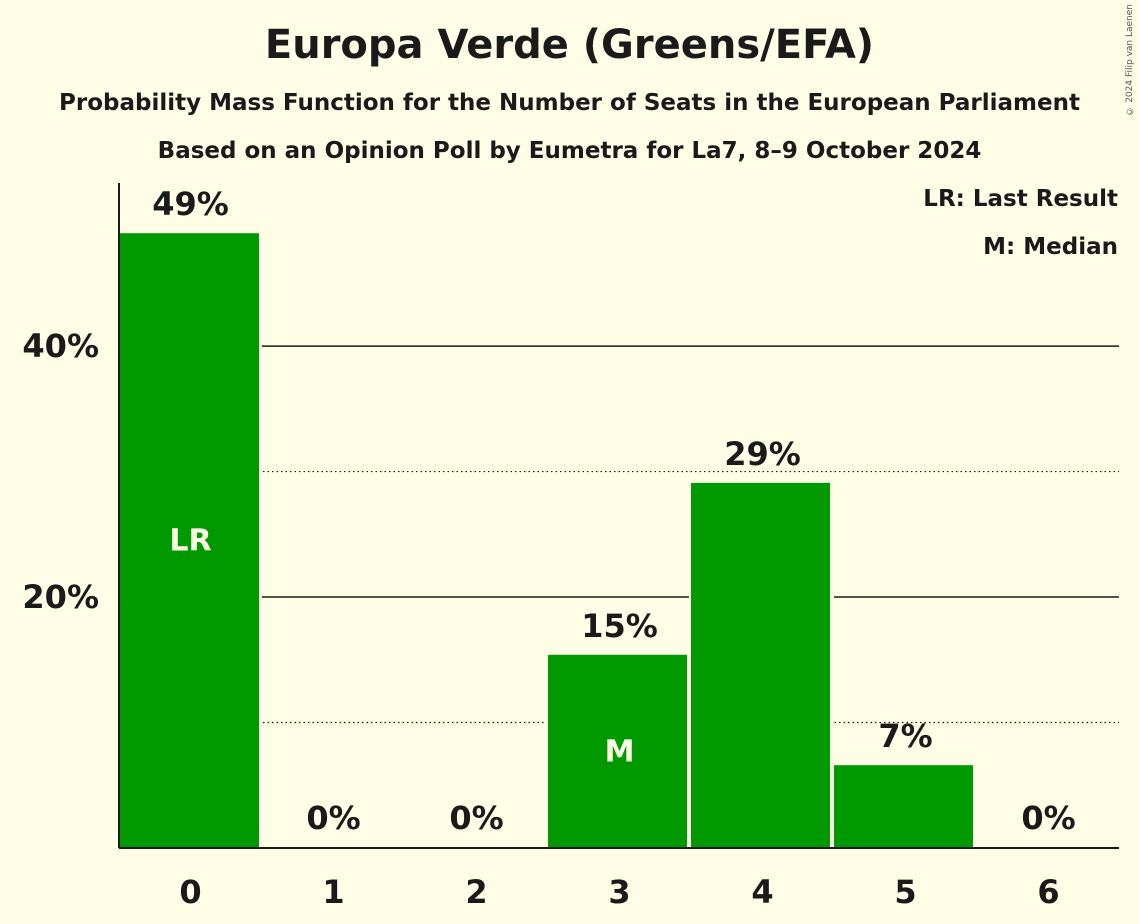 This screenshot has width=1139, height=924. Describe the element at coordinates (190, 204) in the screenshot. I see `data-label: 49%` at that location.